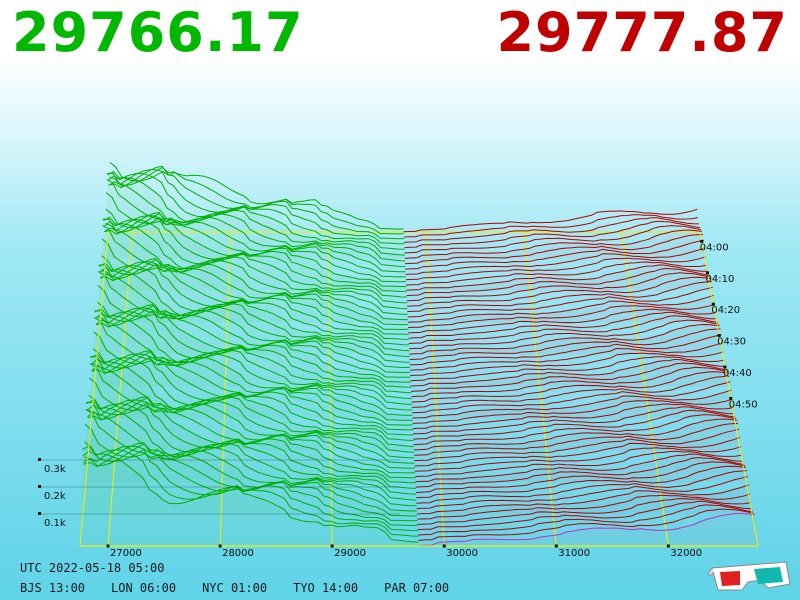 Image resolution: width=800 pixels, height=600 pixels. Describe the element at coordinates (238, 553) in the screenshot. I see `price-tick-1: 28000` at that location.